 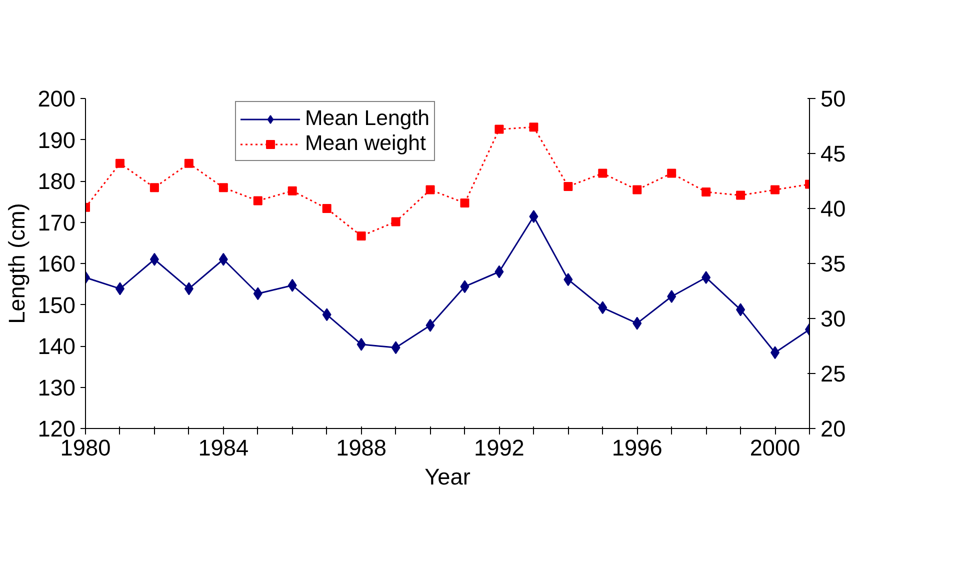 What do you see at coordinates (833, 429) in the screenshot?
I see `y2-tick-label: 20` at bounding box center [833, 429].